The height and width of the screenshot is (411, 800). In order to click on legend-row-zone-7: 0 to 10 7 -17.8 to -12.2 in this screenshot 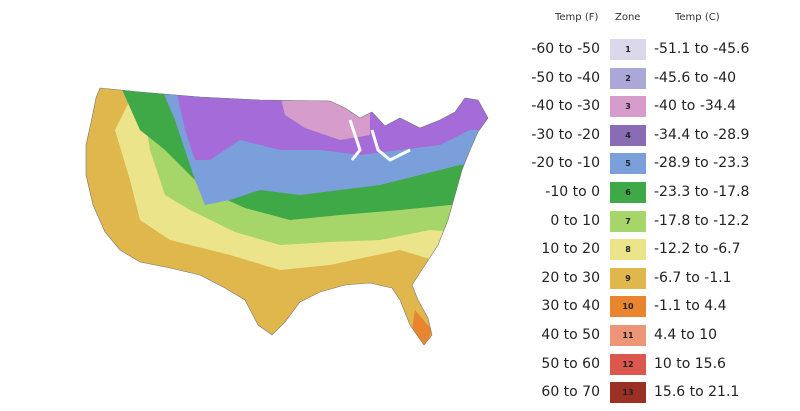, I will do `click(660, 222)`.